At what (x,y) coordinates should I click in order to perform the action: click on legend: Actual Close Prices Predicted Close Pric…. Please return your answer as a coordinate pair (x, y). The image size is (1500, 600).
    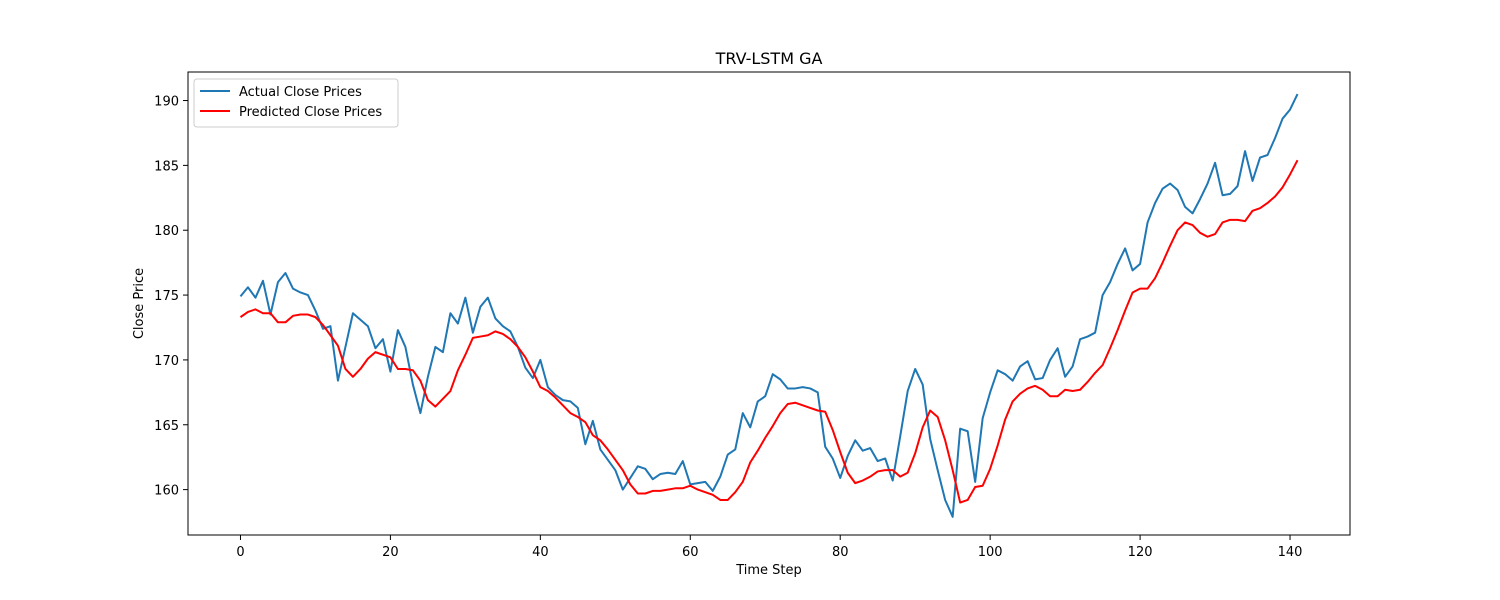
    Looking at the image, I should click on (296, 103).